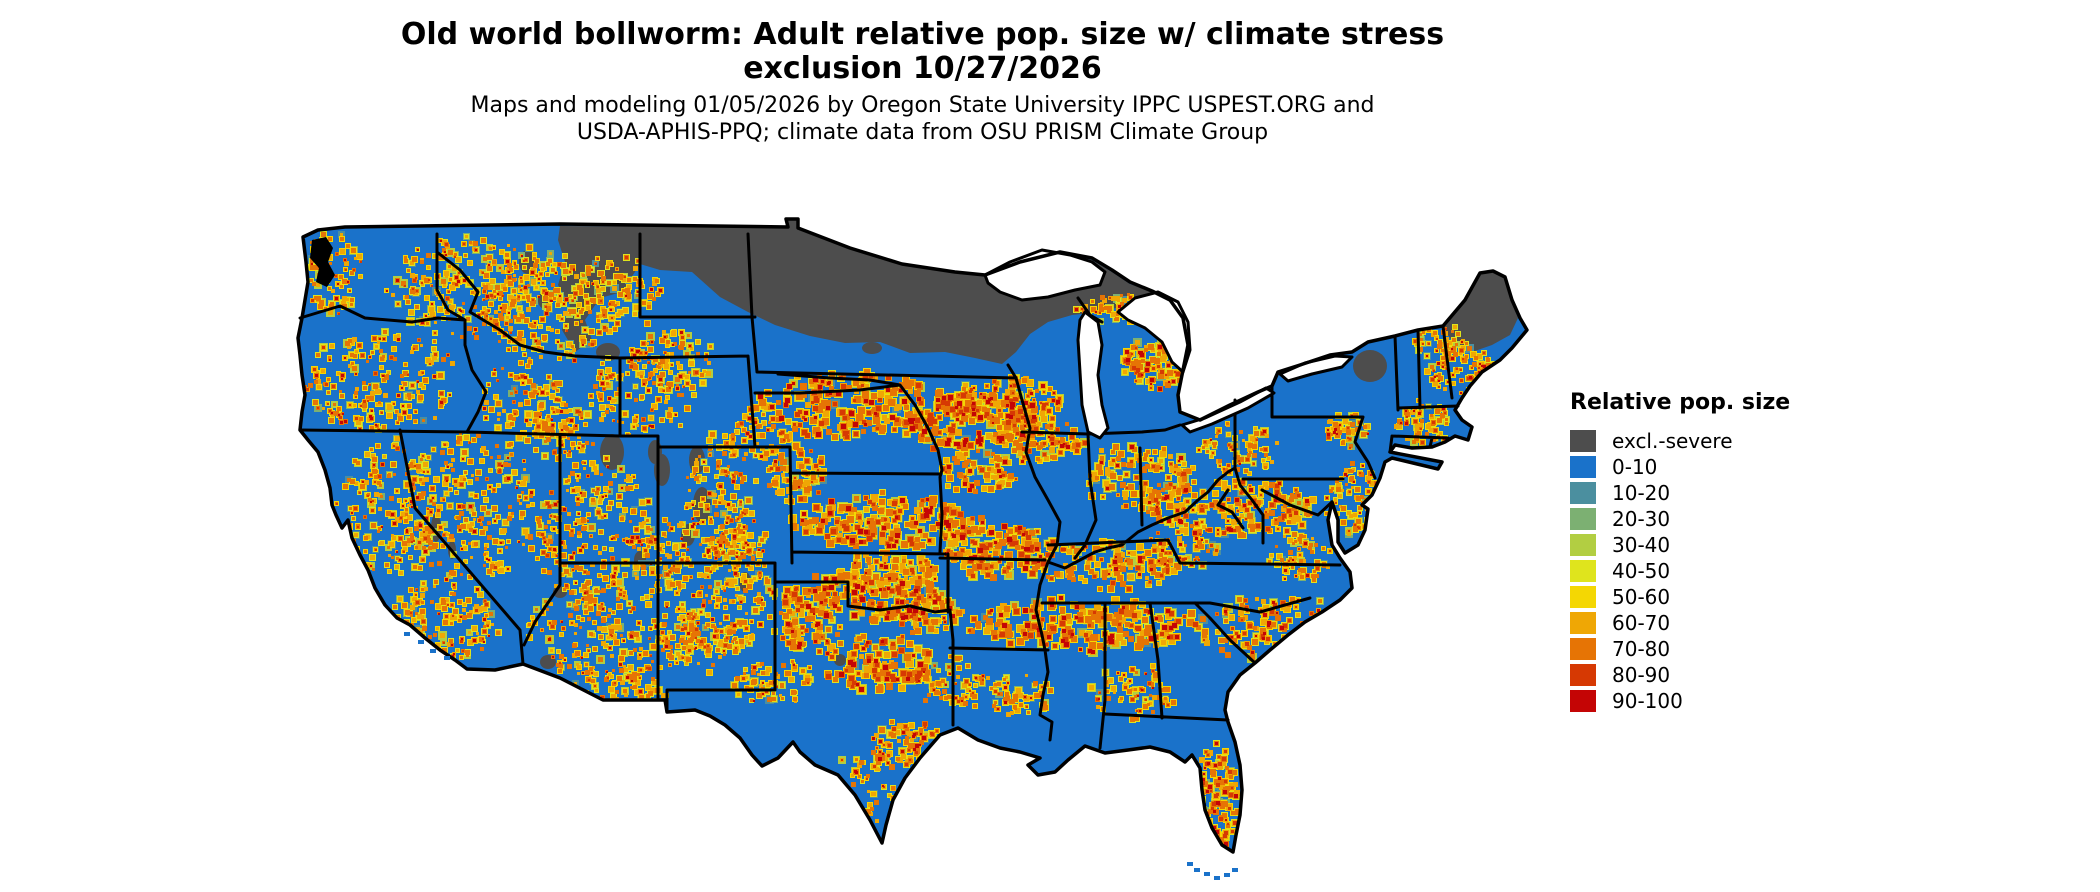  Describe the element at coordinates (1680, 675) in the screenshot. I see `legend-item: 80-90` at that location.